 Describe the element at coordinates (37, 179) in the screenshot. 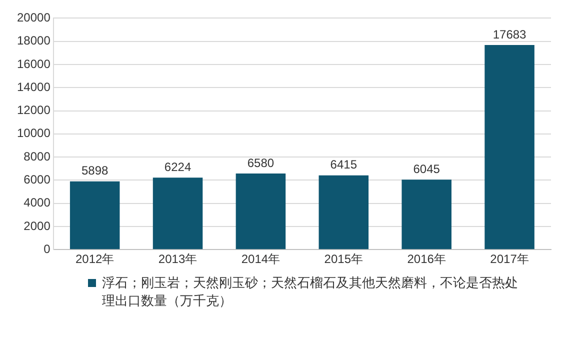

I see `y-tick-label: 6000` at that location.